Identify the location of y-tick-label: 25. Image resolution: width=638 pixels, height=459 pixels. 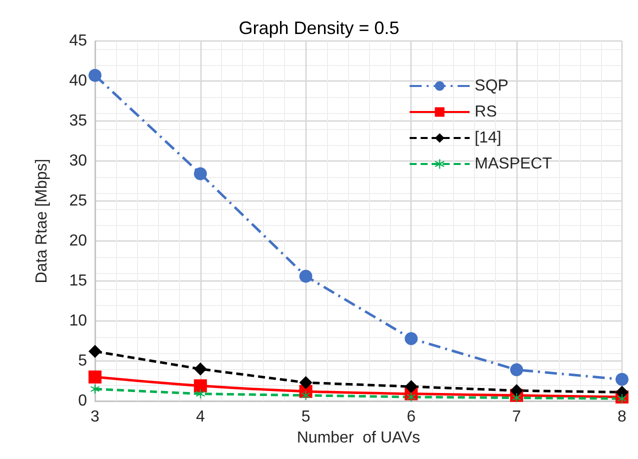
(78, 201).